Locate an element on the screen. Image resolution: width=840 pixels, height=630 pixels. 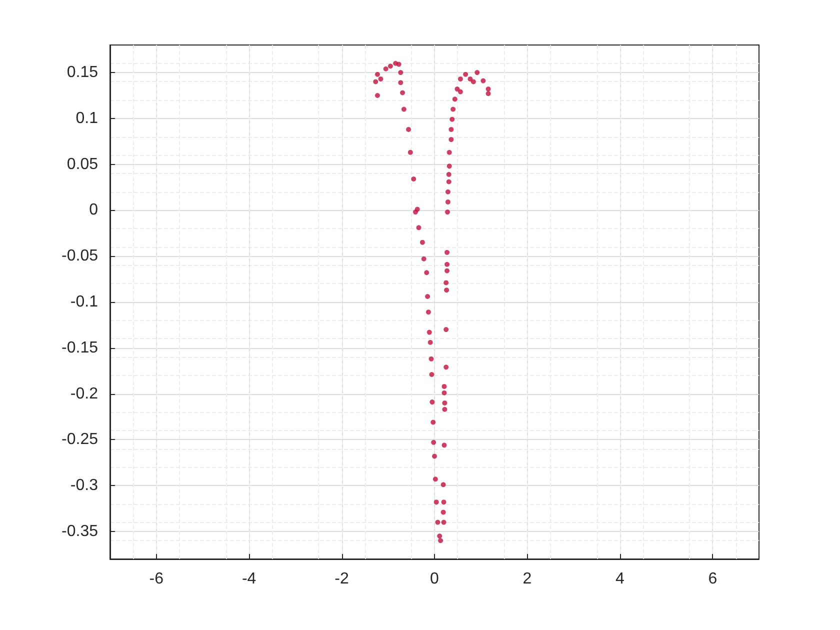
x-tick-label: -6 is located at coordinates (156, 579).